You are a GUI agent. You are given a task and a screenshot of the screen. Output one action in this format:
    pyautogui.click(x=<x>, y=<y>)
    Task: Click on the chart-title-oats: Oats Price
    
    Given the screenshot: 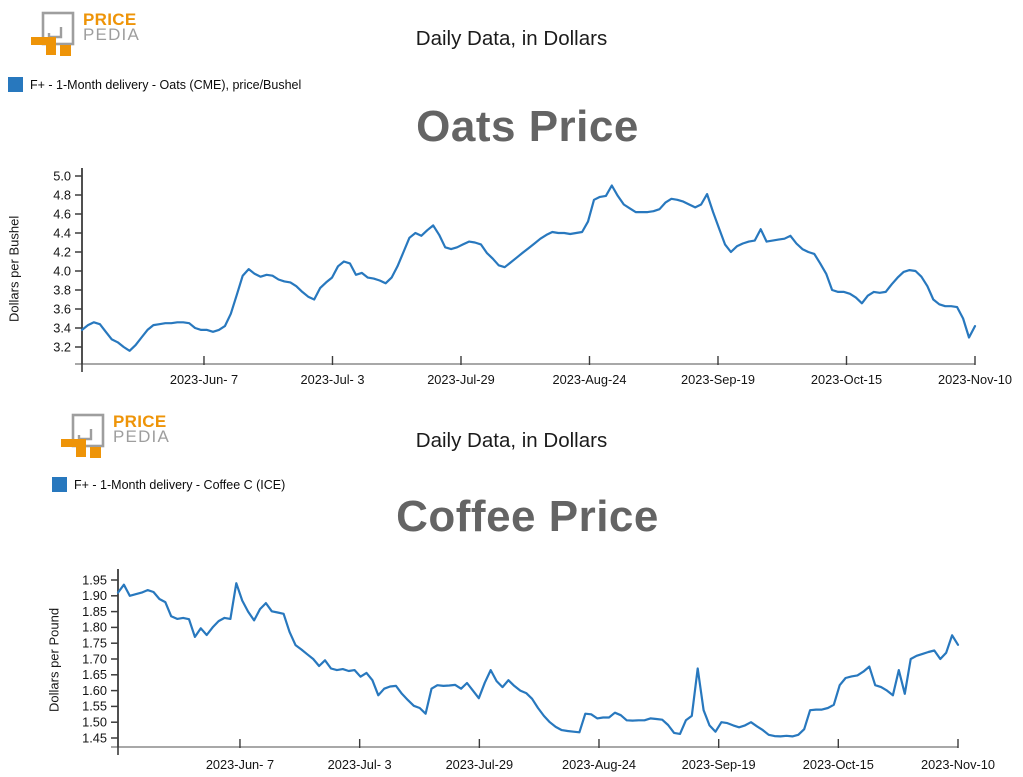 What is the action you would take?
    pyautogui.click(x=527, y=126)
    